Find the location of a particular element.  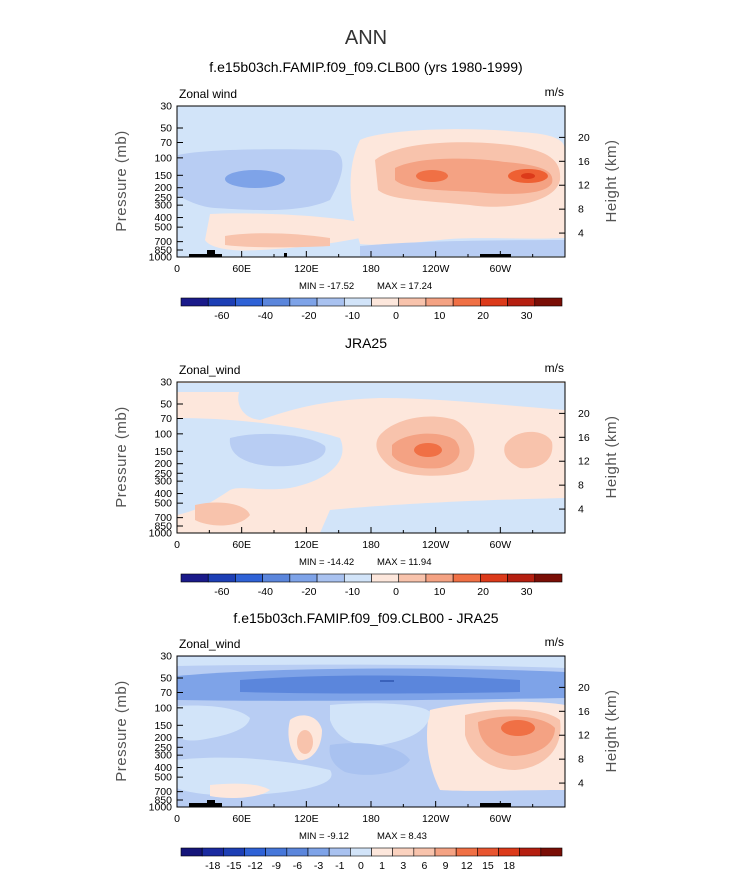

colorbar-label: 18 is located at coordinates (509, 866).